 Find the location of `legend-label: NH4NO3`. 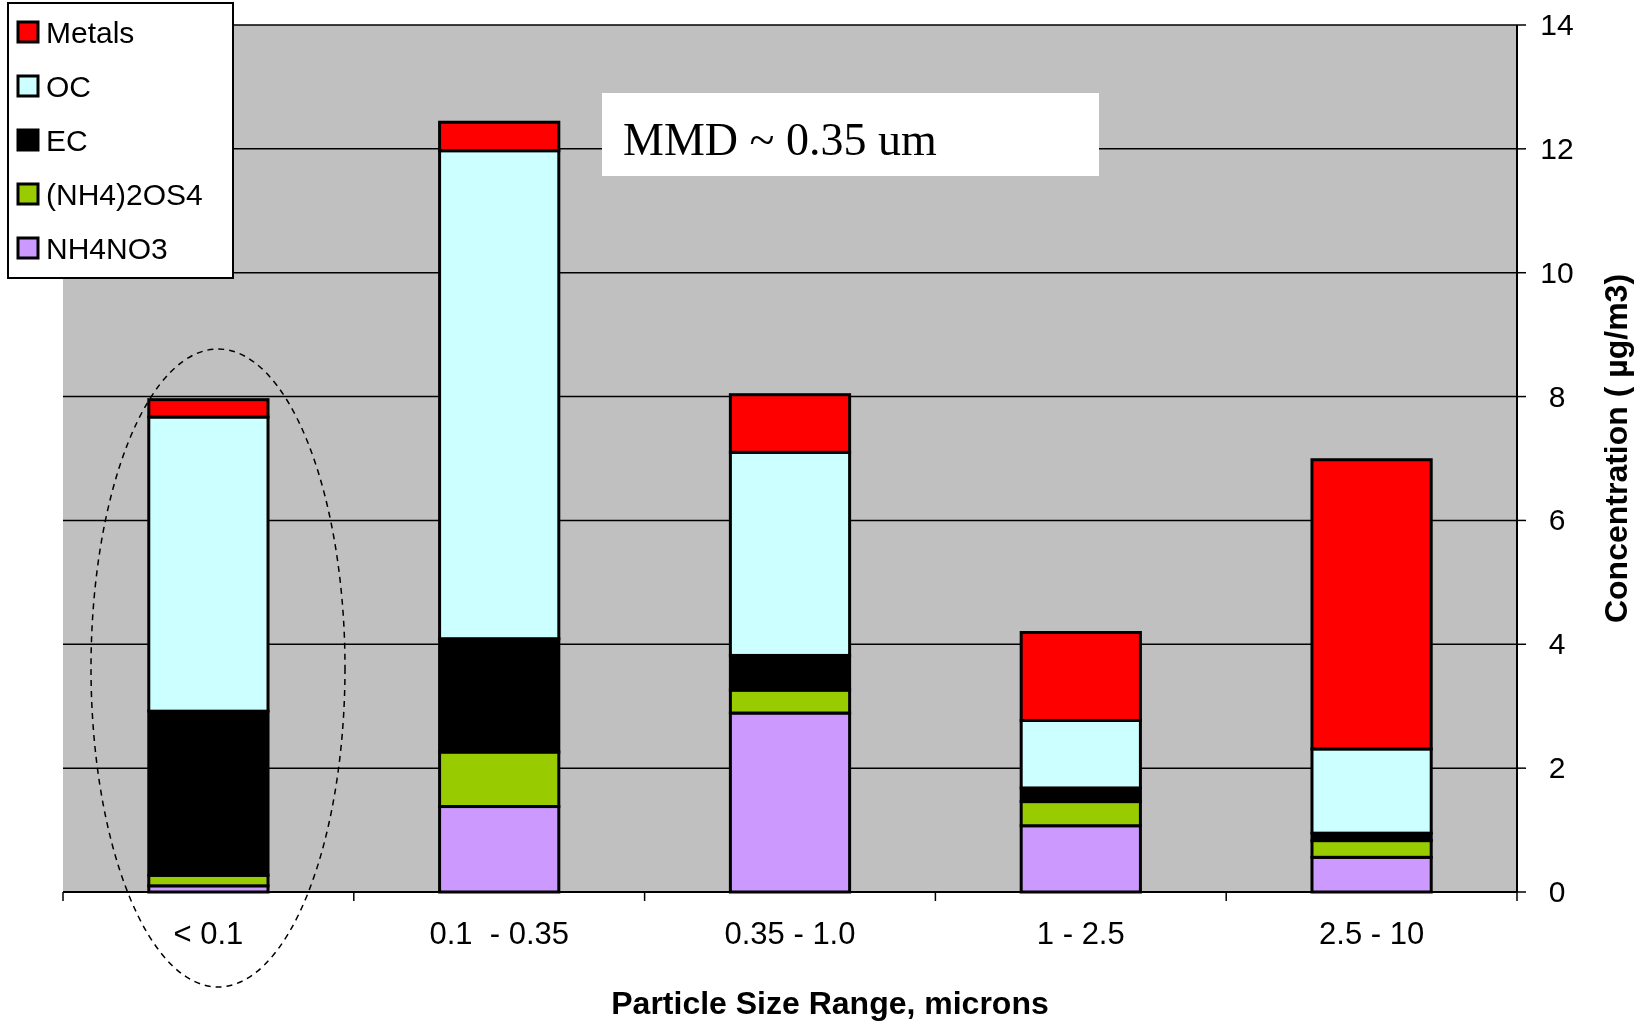

legend-label: NH4NO3 is located at coordinates (107, 248).